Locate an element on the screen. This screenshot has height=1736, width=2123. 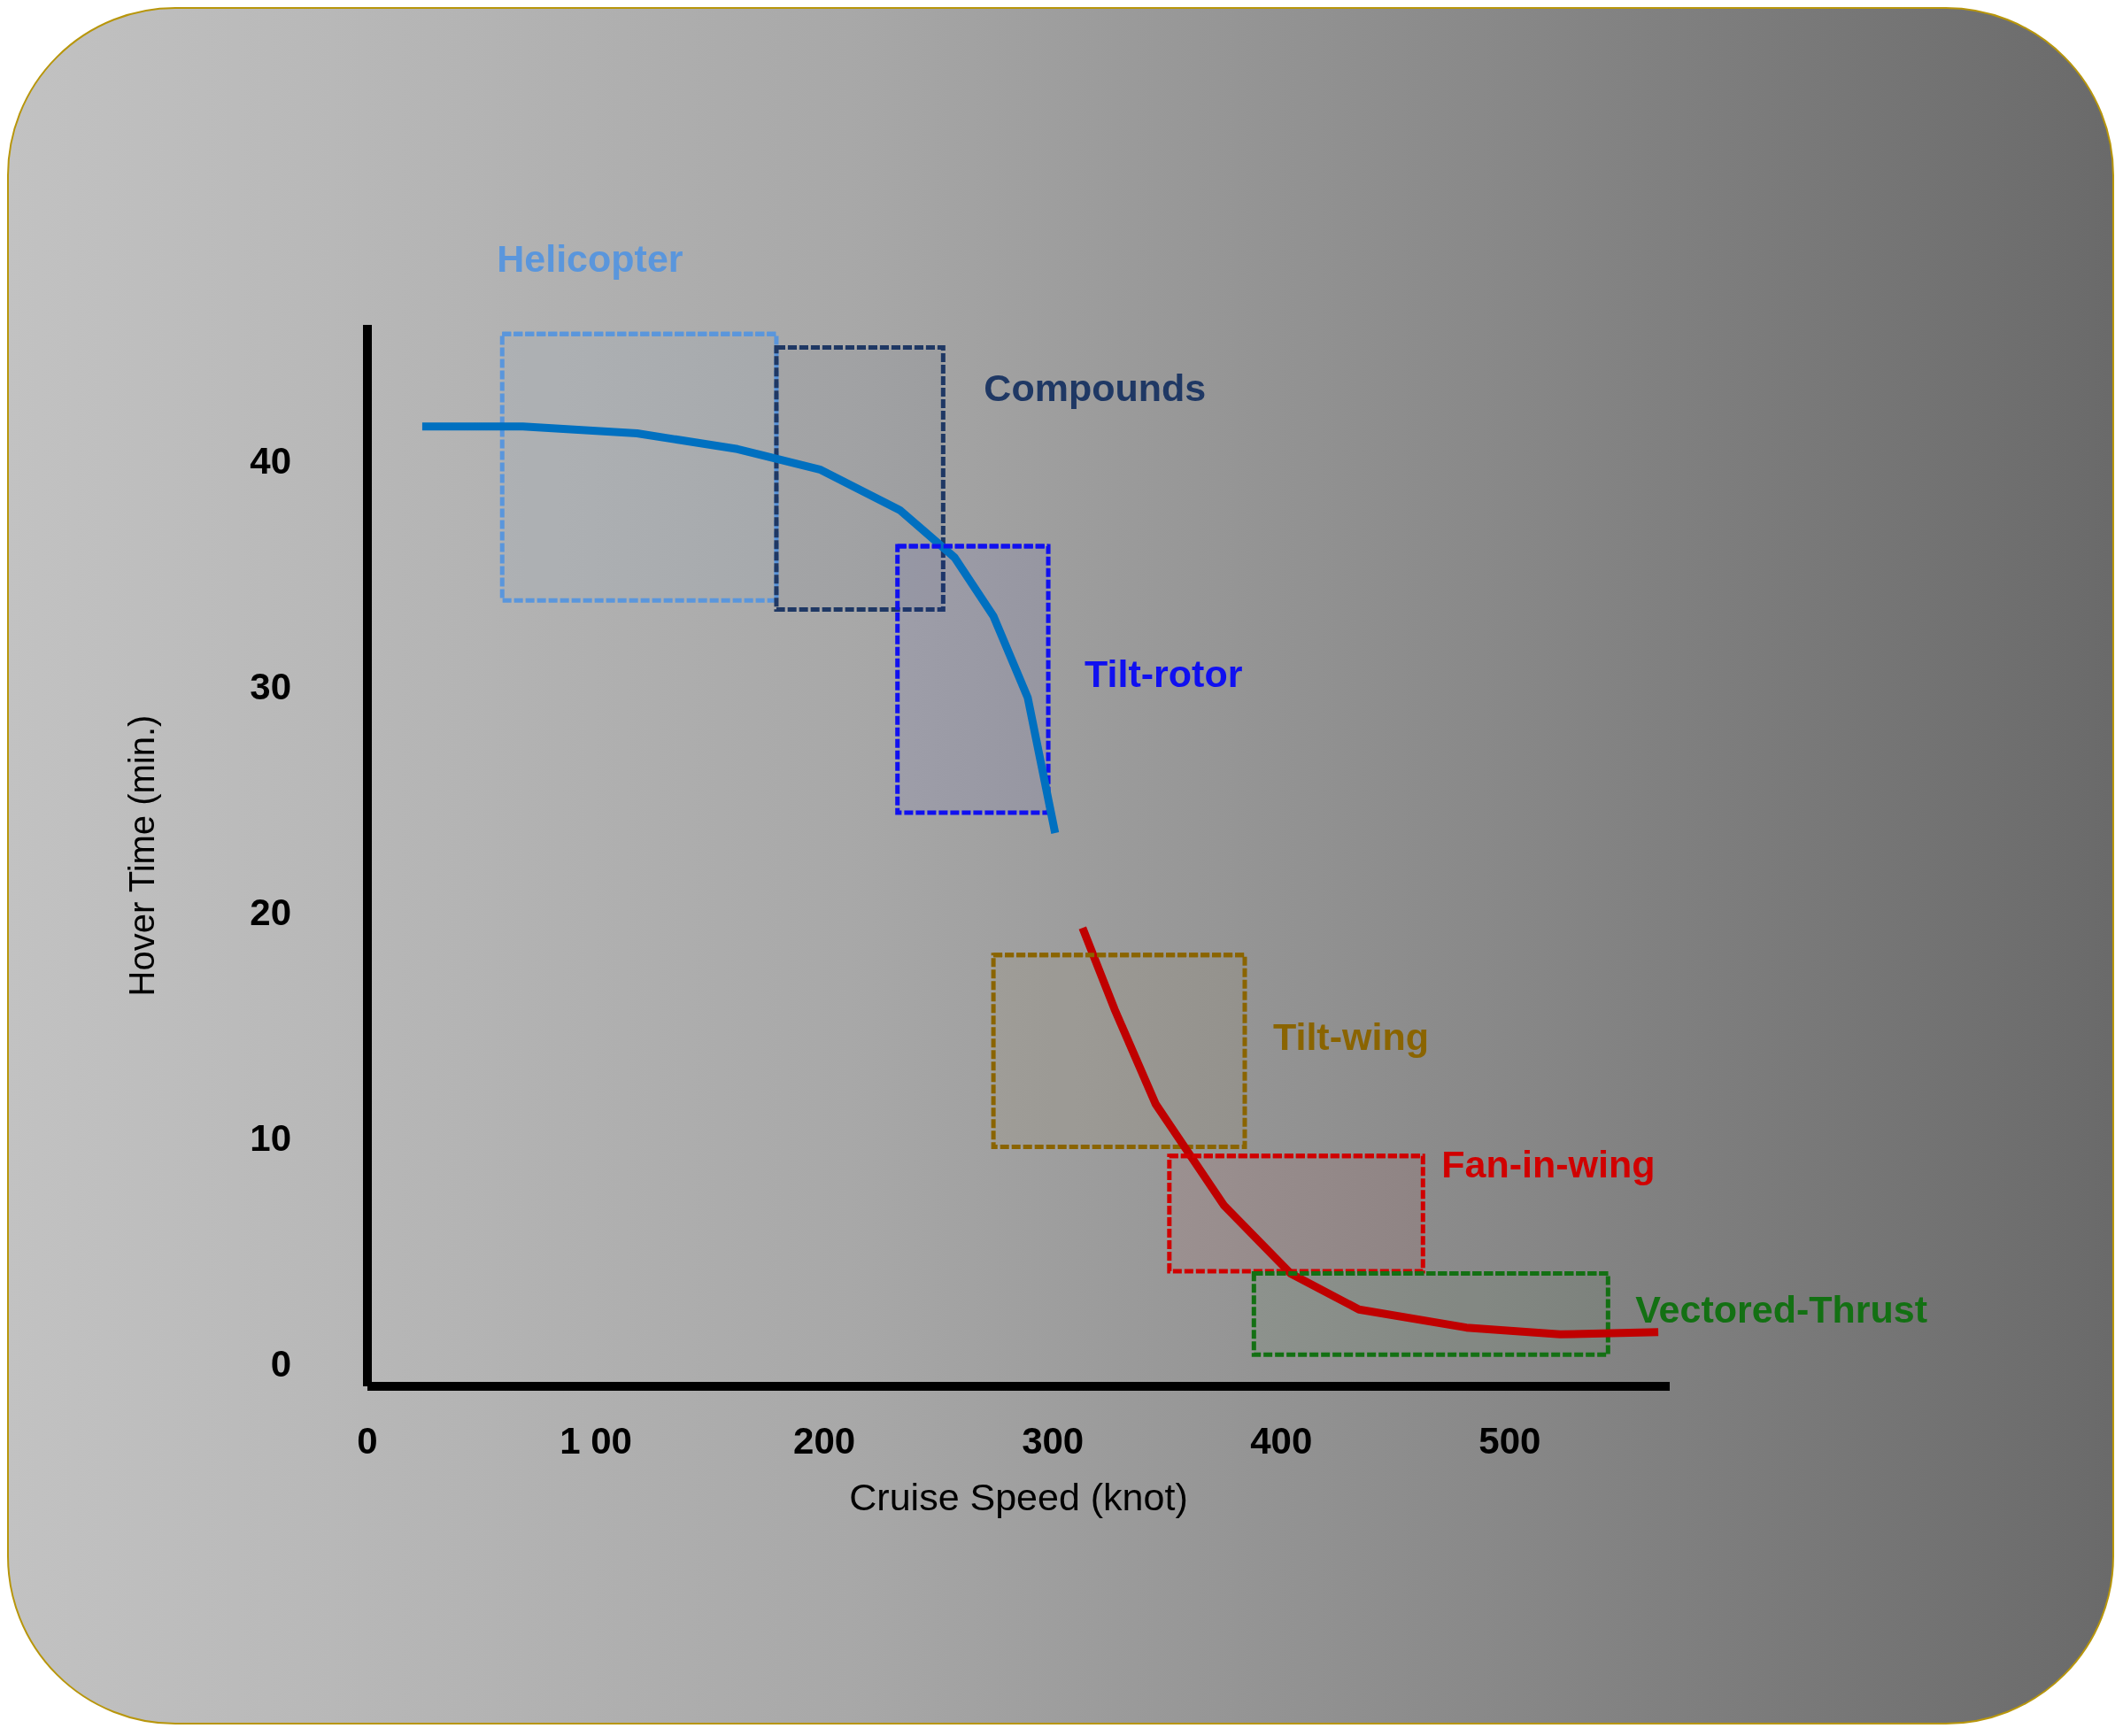
y-tick-label: 40 is located at coordinates (271, 461).